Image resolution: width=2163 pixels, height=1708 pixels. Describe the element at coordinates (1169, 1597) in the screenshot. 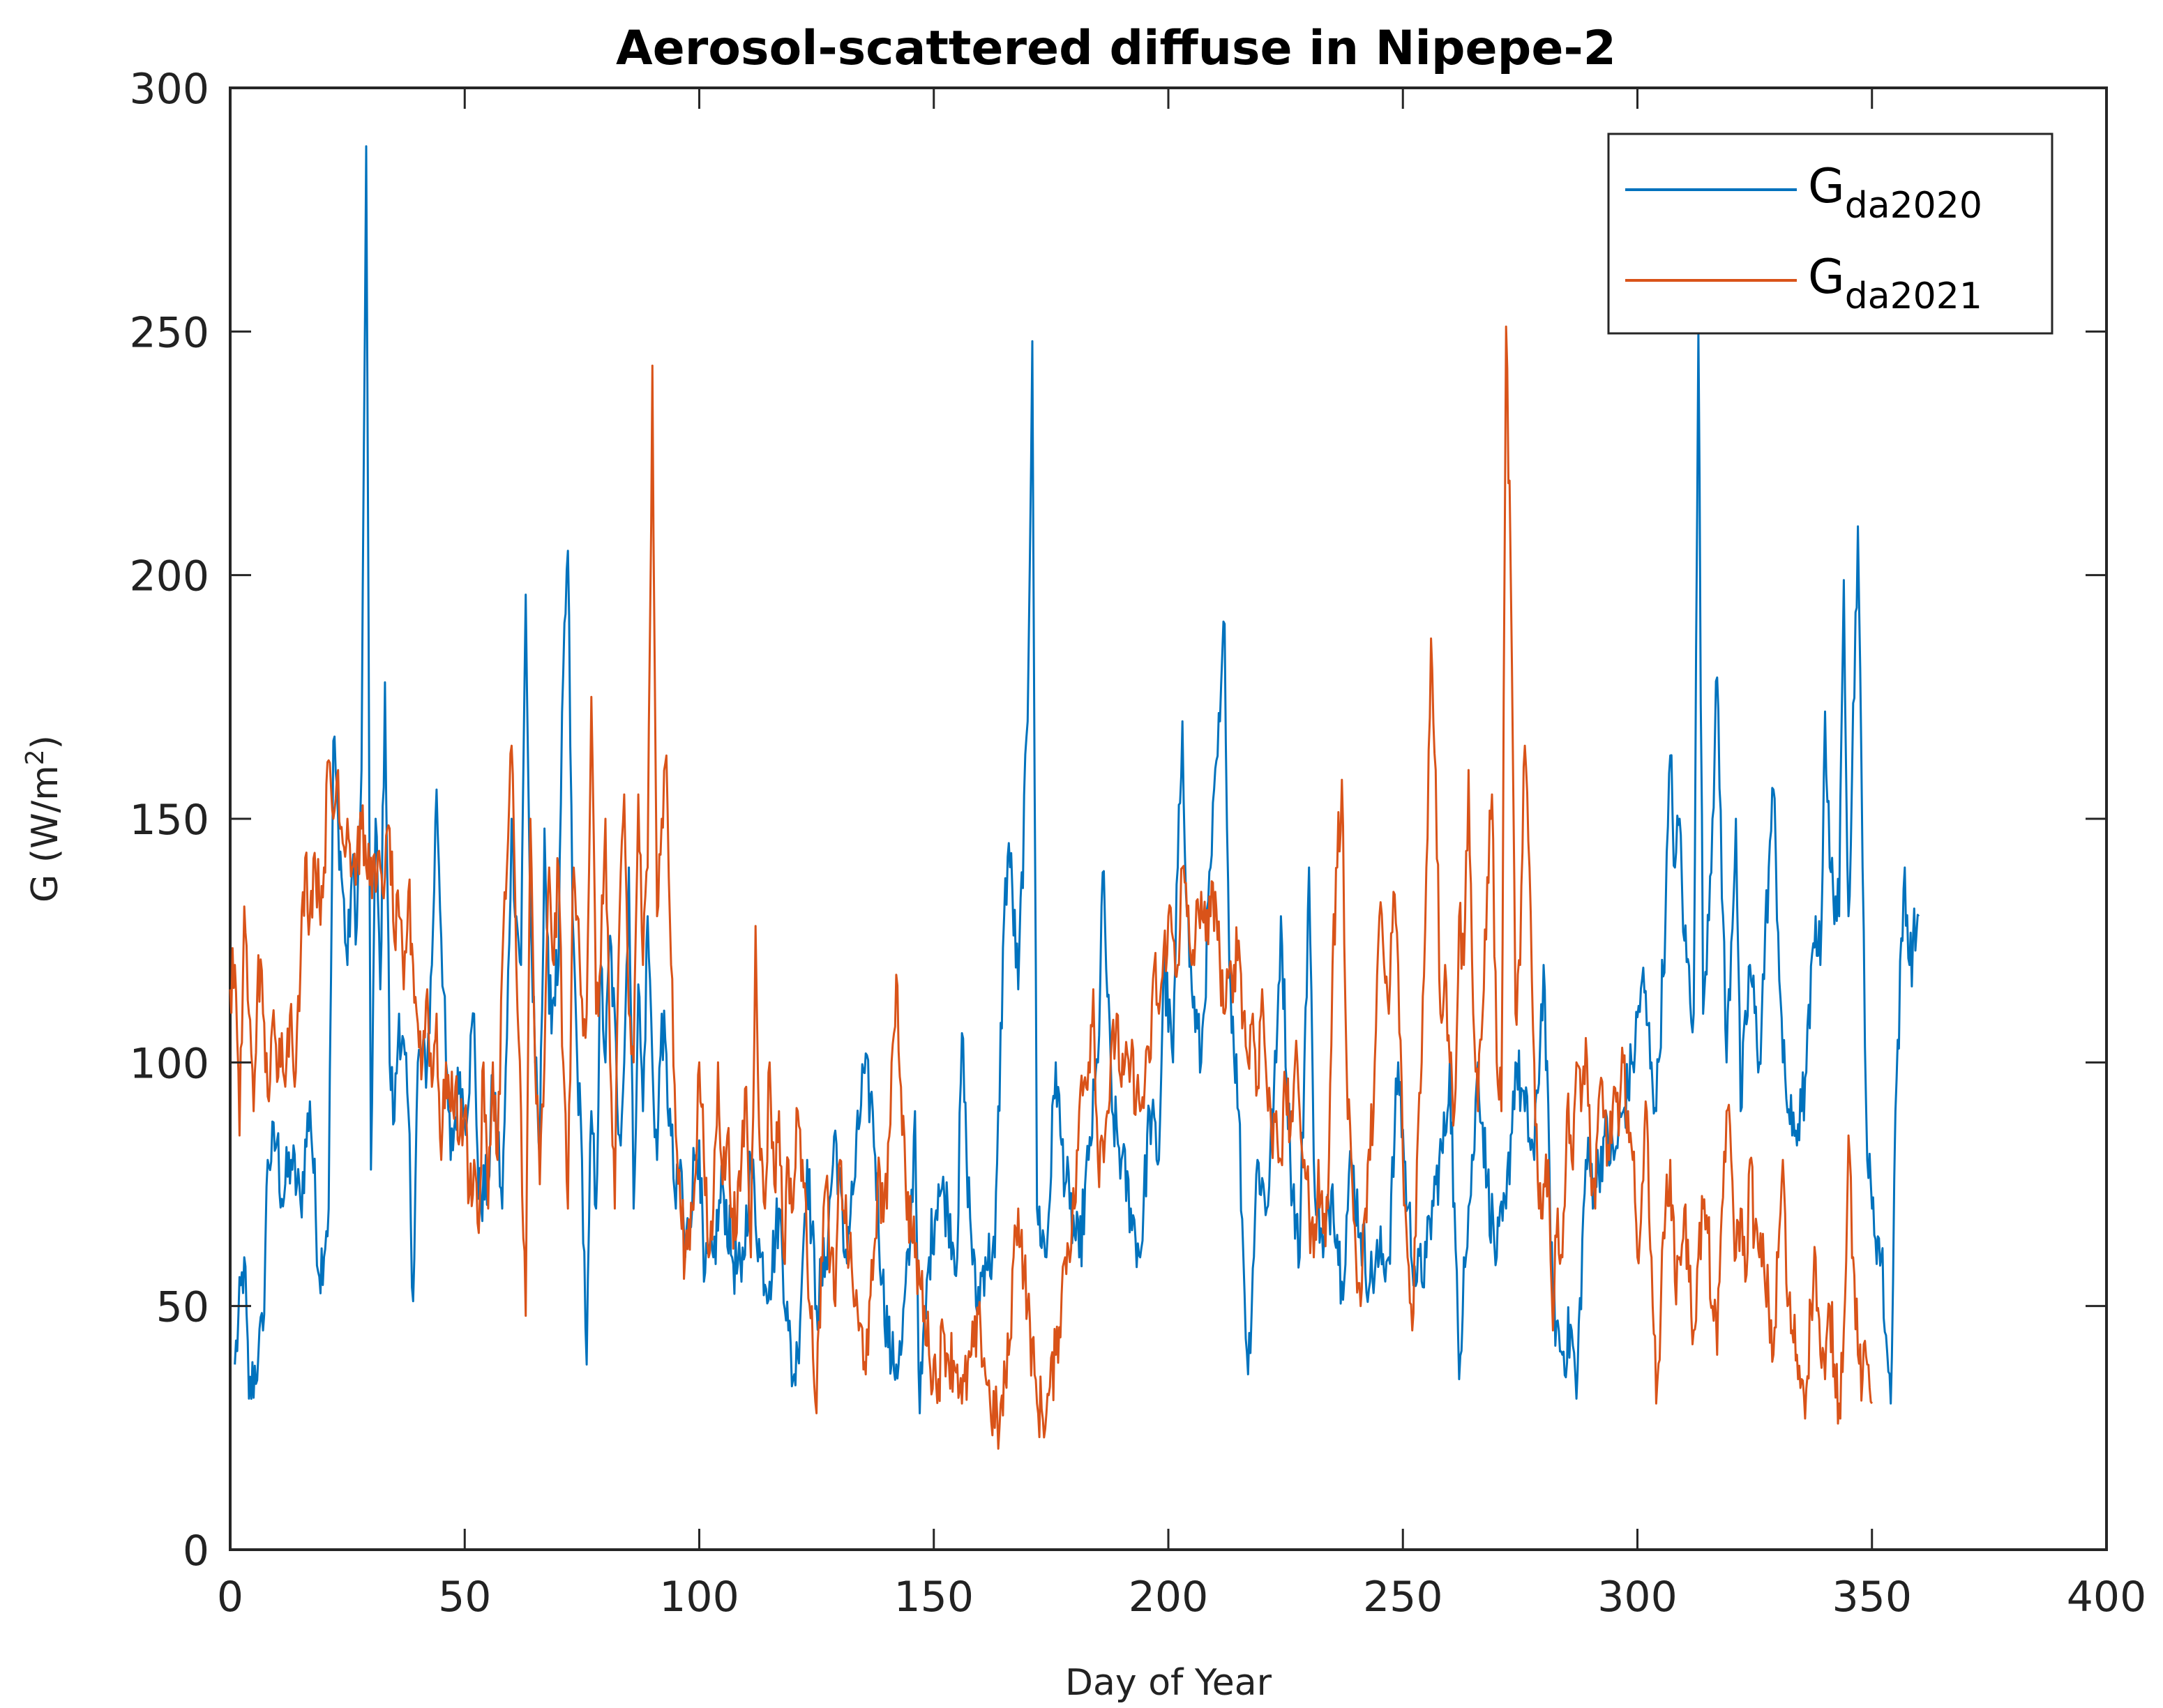

I see `x-tick-label: 200` at that location.